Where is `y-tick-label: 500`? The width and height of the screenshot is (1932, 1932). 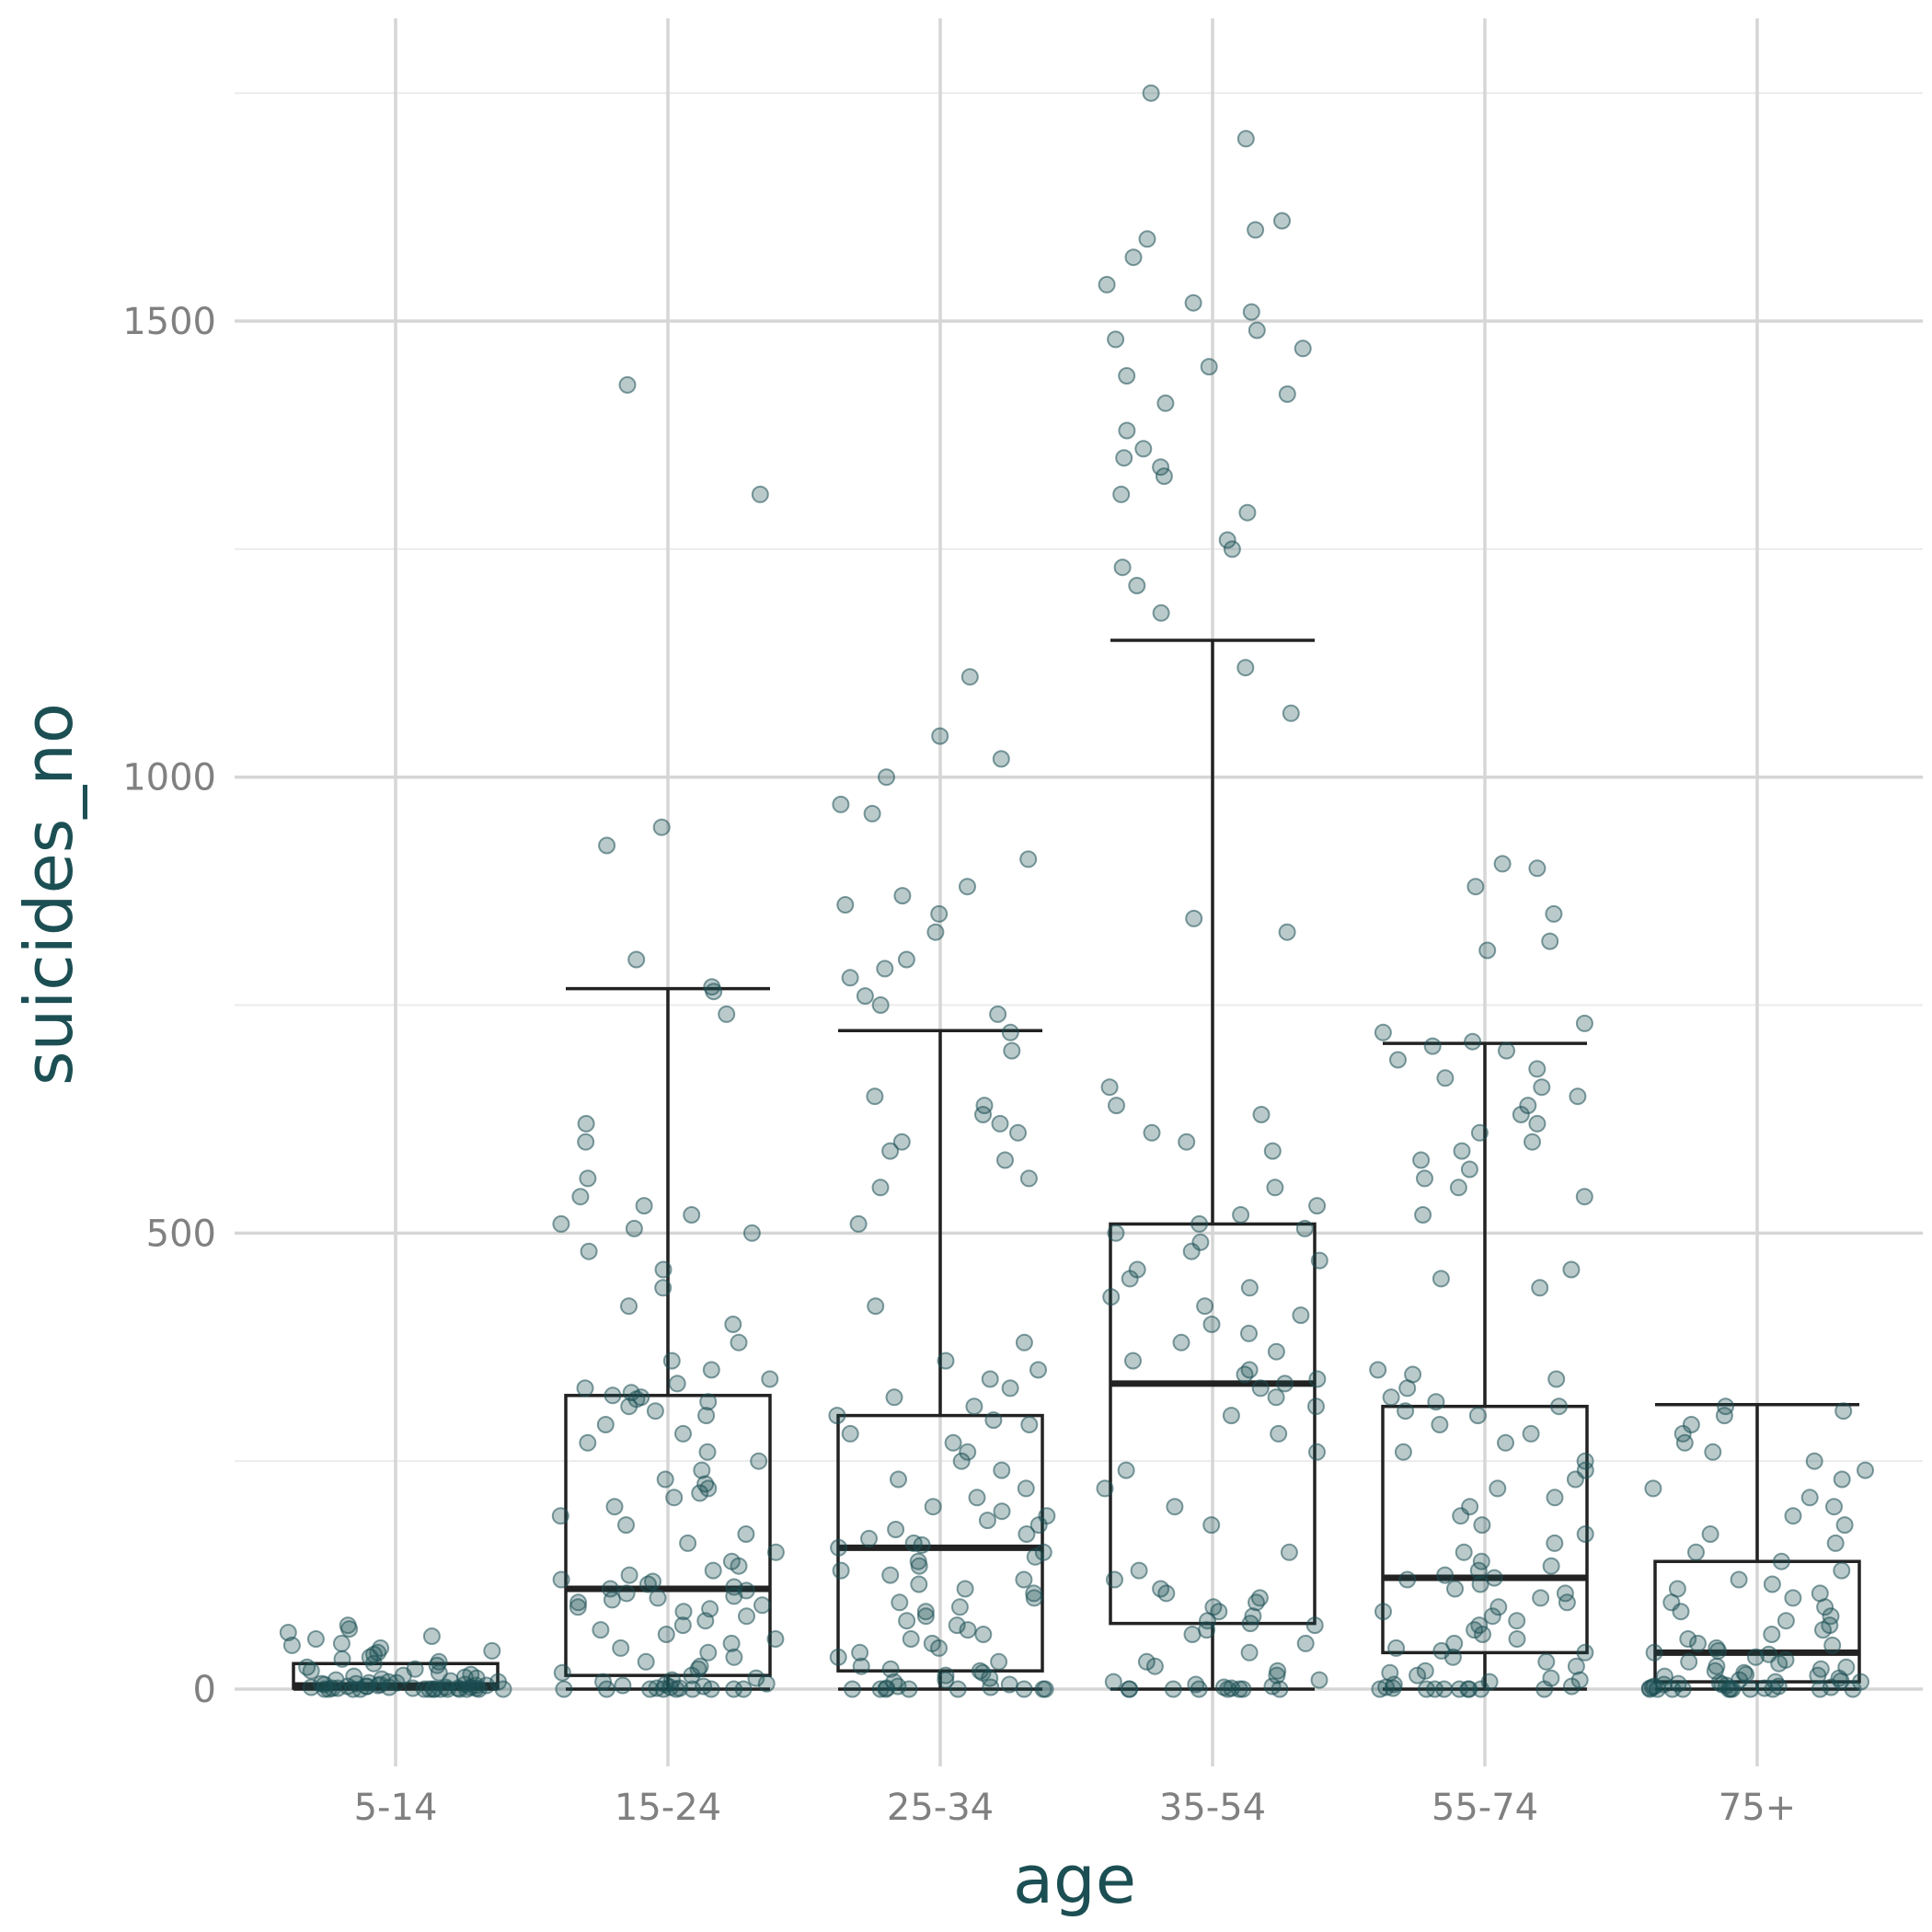
y-tick-label: 500 is located at coordinates (181, 1234).